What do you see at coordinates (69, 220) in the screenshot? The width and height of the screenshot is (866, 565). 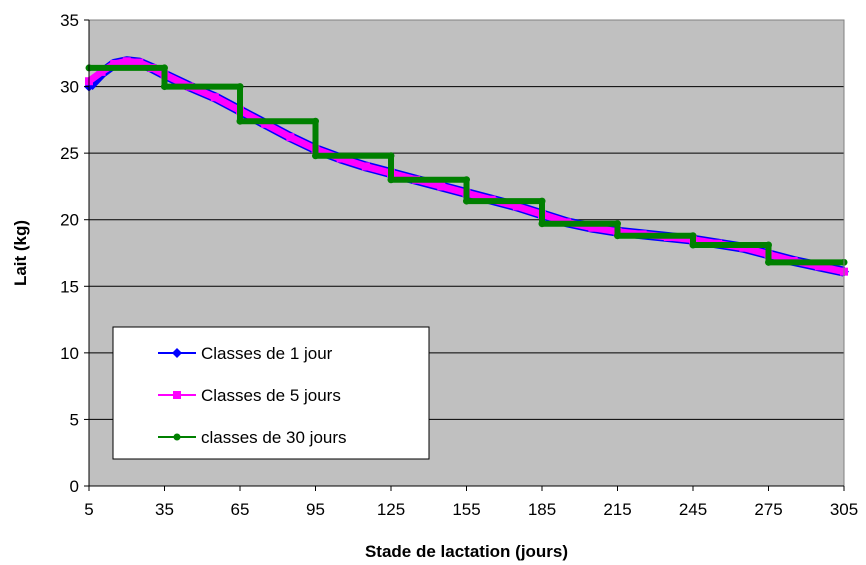 I see `y-tick-label: 20` at bounding box center [69, 220].